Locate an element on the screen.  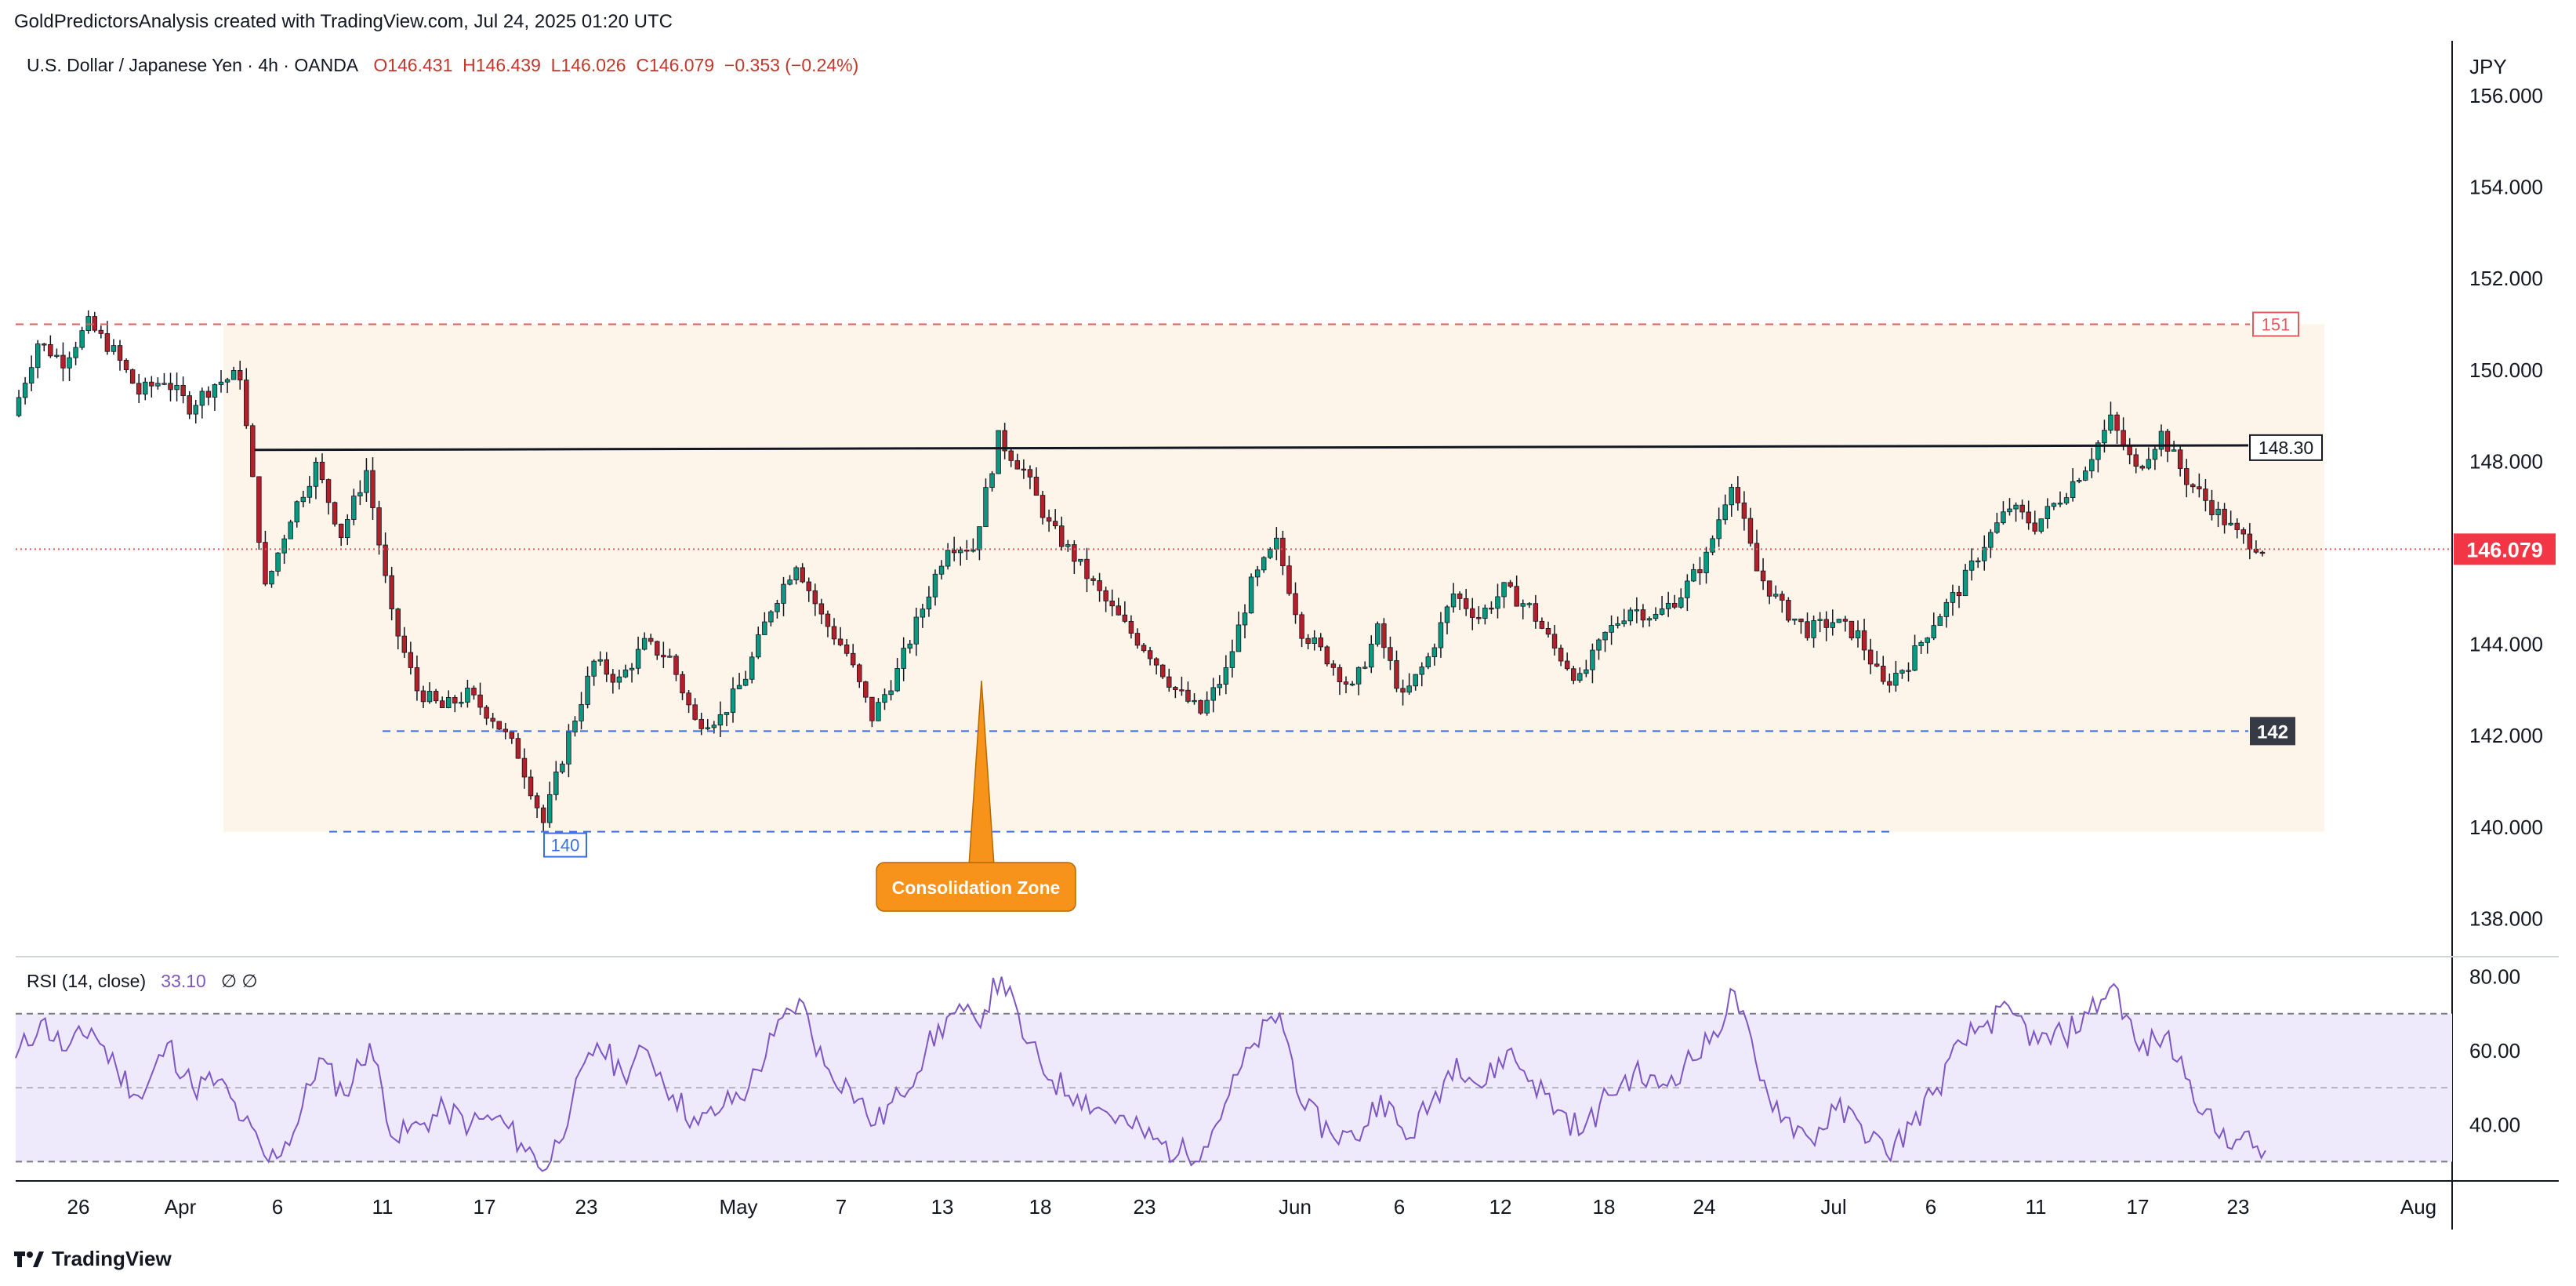
rsi-legend: RSI (14, close) 33.10 ∅ ∅ is located at coordinates (142, 982).